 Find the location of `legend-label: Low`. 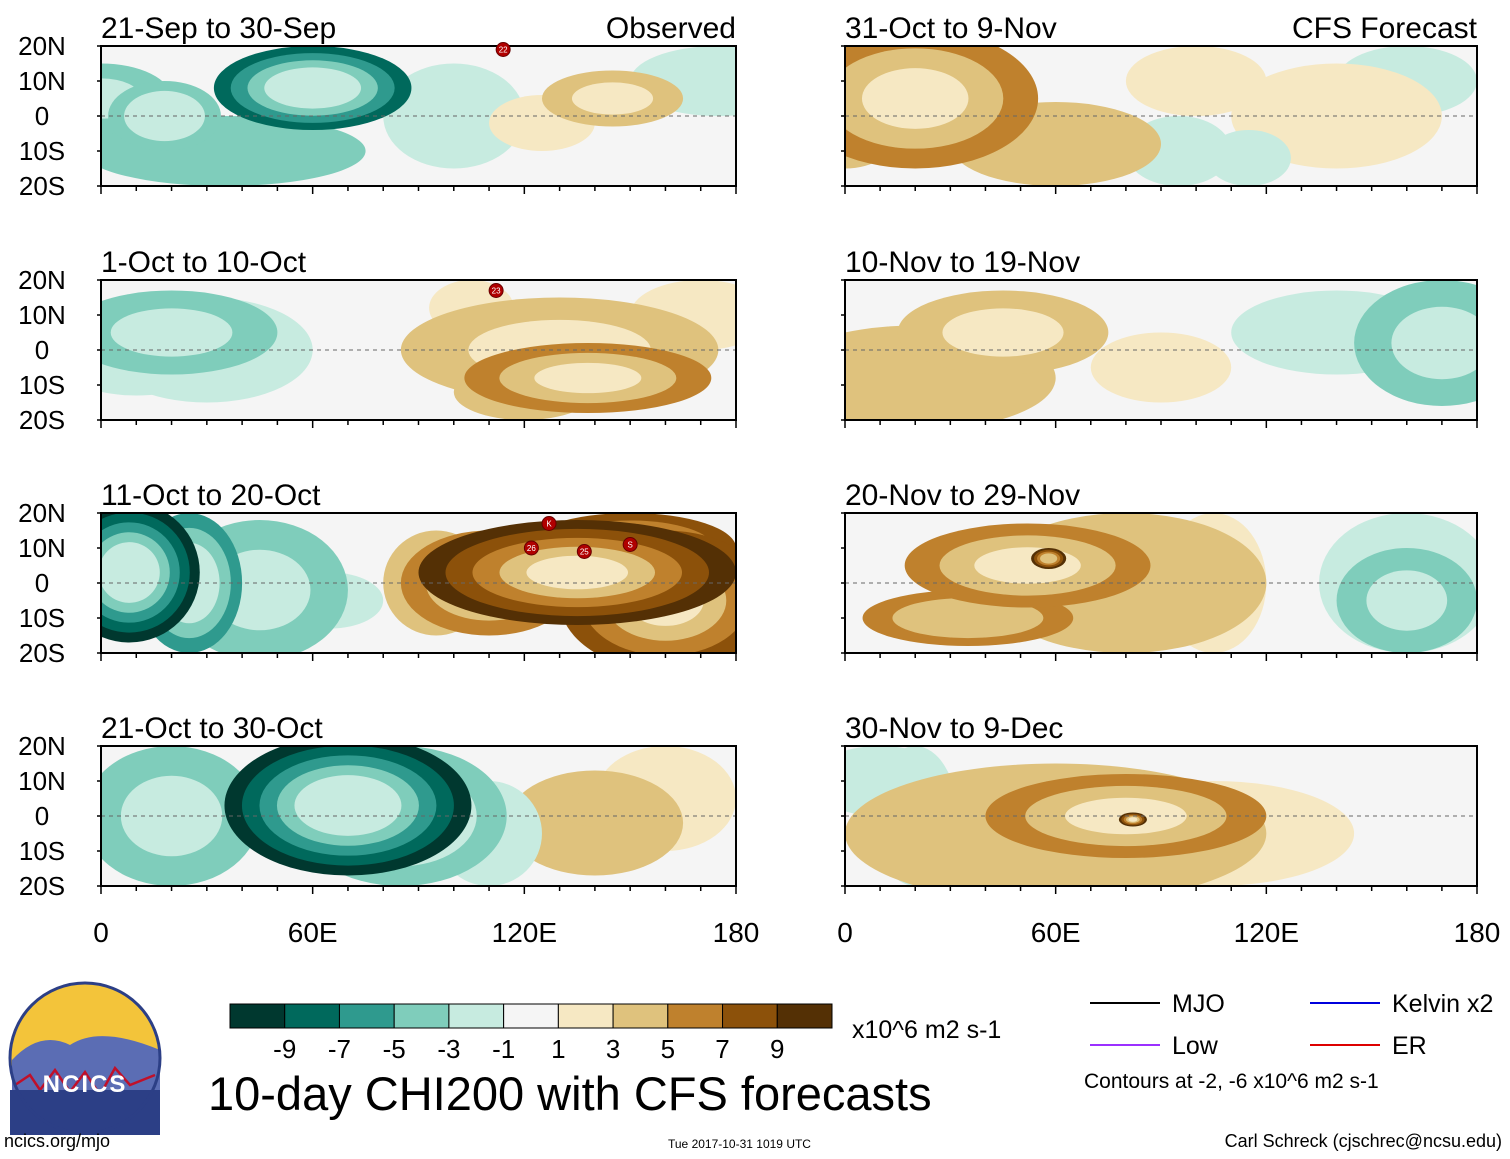

legend-label: Low is located at coordinates (1195, 1046).